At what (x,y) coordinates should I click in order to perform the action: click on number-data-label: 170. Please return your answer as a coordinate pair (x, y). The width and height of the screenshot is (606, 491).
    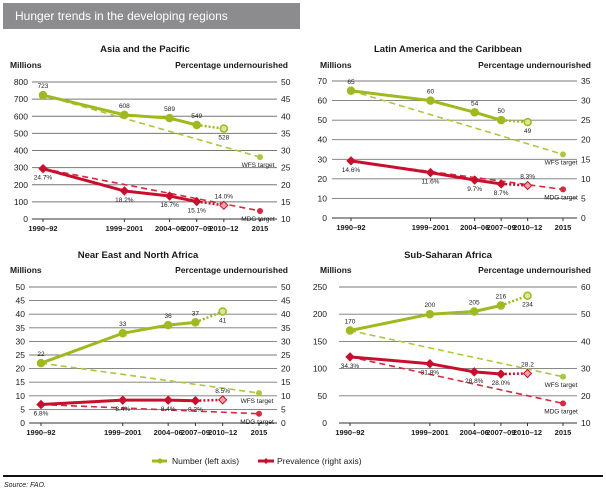
    Looking at the image, I should click on (350, 322).